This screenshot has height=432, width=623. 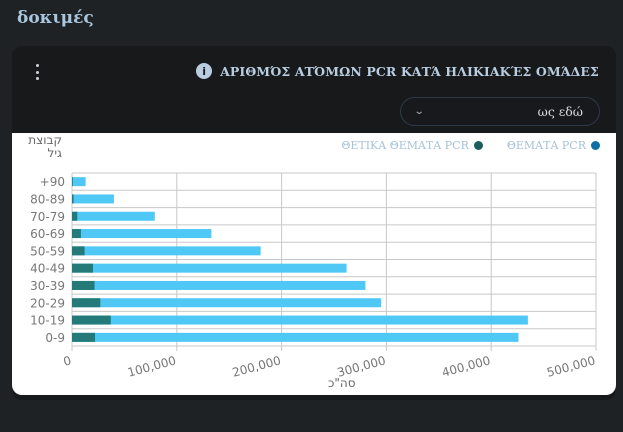 What do you see at coordinates (204, 71) in the screenshot?
I see `info-icon: i` at bounding box center [204, 71].